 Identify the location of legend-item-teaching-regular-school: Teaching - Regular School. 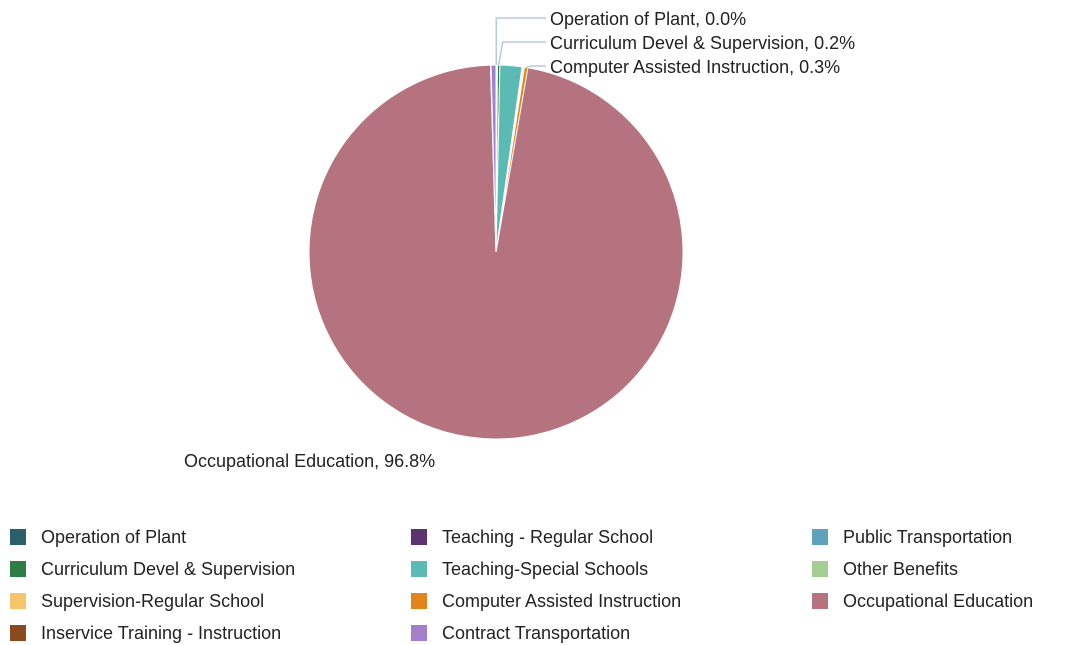
(532, 537).